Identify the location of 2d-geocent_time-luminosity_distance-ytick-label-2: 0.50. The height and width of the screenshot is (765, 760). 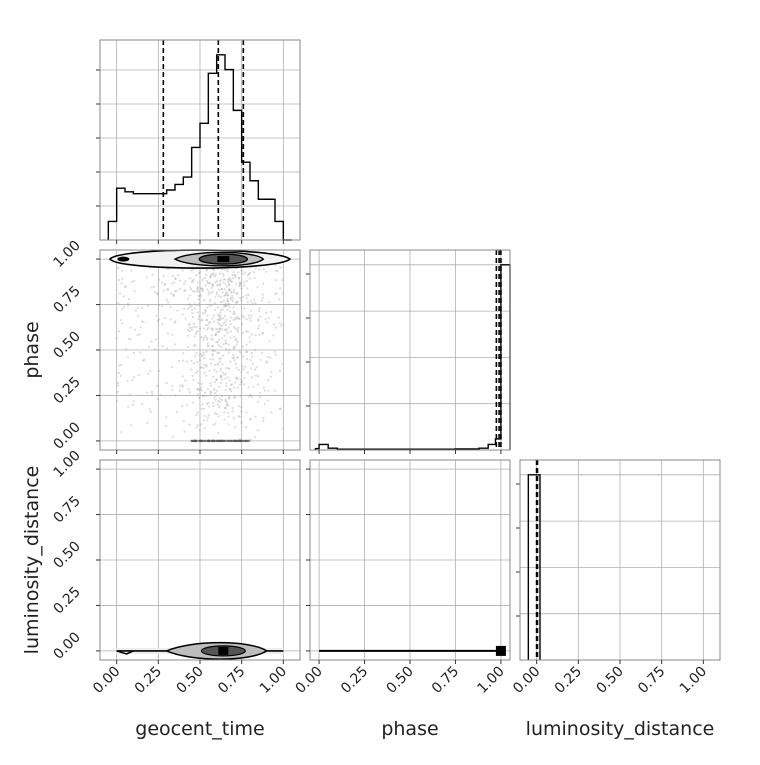
(66, 554).